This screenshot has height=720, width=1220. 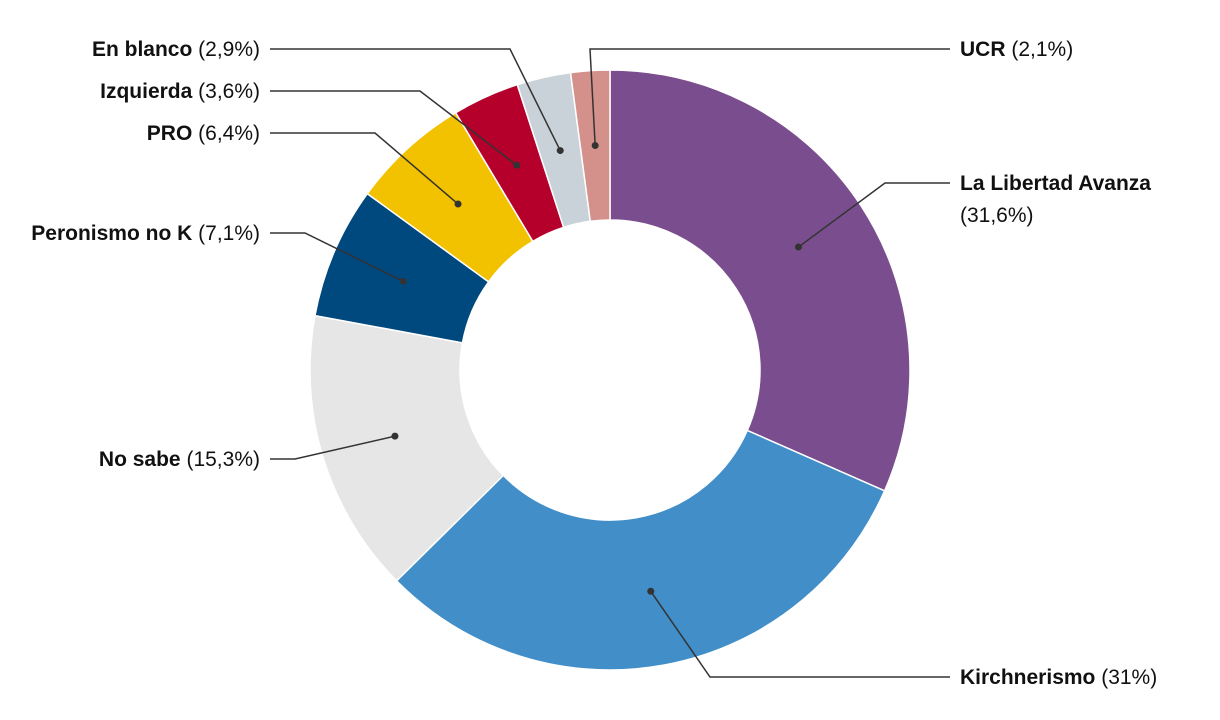 What do you see at coordinates (333, 447) in the screenshot?
I see `leader-line-no-sabe` at bounding box center [333, 447].